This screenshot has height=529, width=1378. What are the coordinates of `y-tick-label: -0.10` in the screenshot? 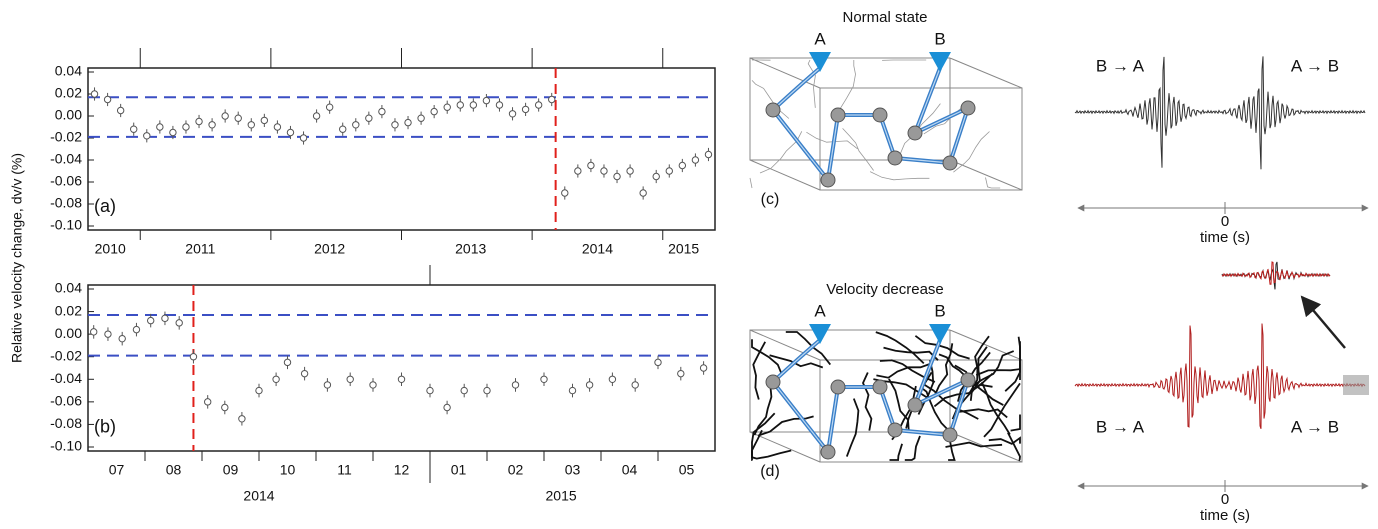 It's located at (66, 446).